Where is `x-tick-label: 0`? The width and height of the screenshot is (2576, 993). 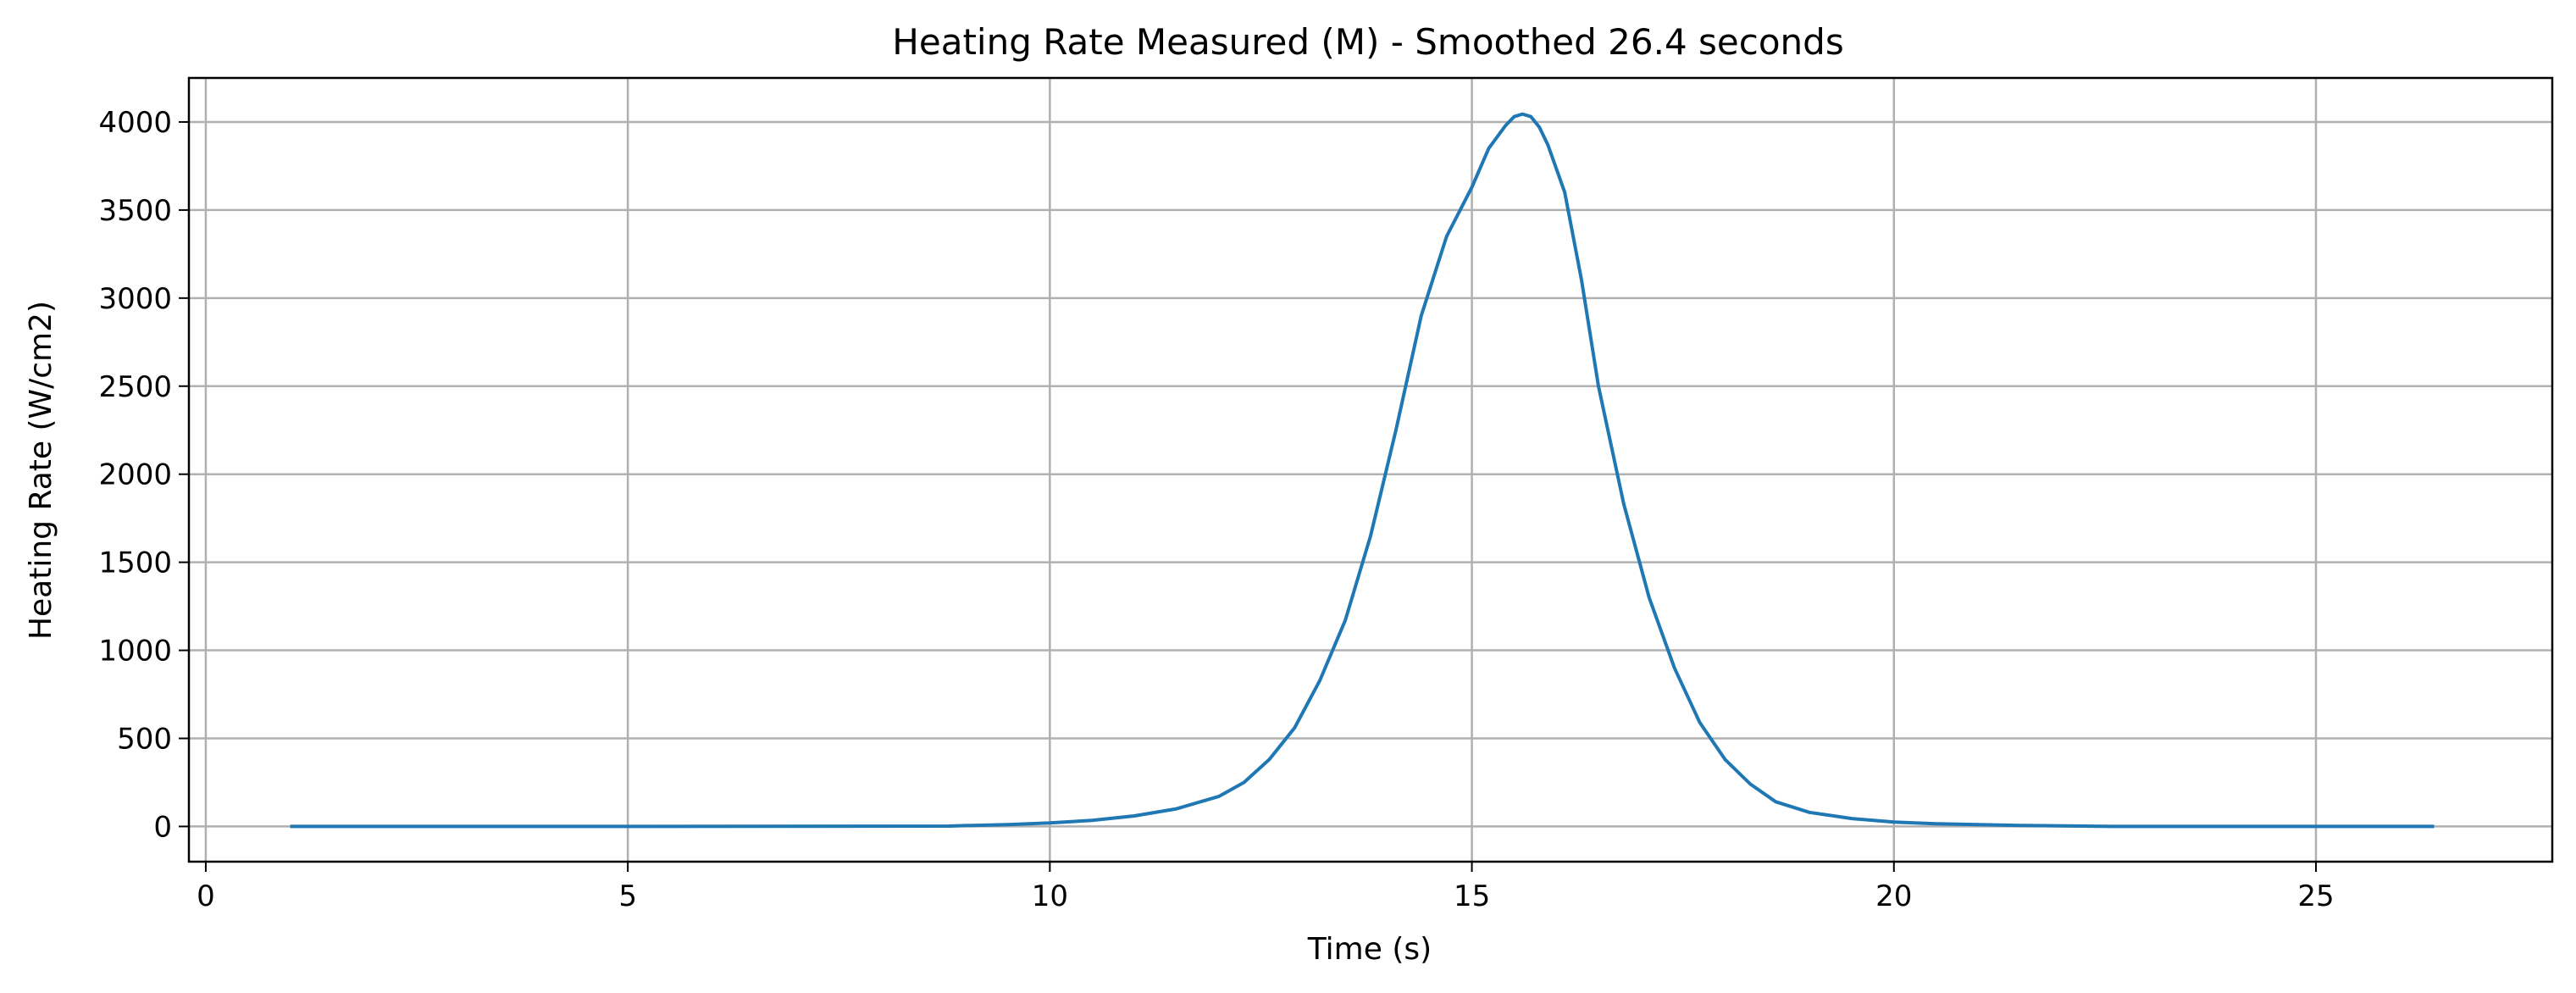
x-tick-label: 0 is located at coordinates (206, 896).